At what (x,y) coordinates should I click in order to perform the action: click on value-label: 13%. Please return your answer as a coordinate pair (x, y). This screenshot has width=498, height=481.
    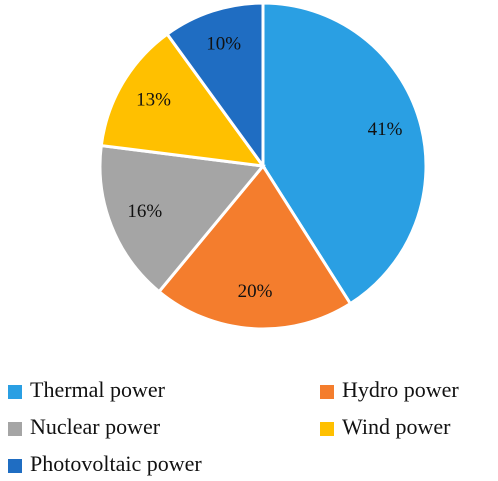
    Looking at the image, I should click on (153, 100).